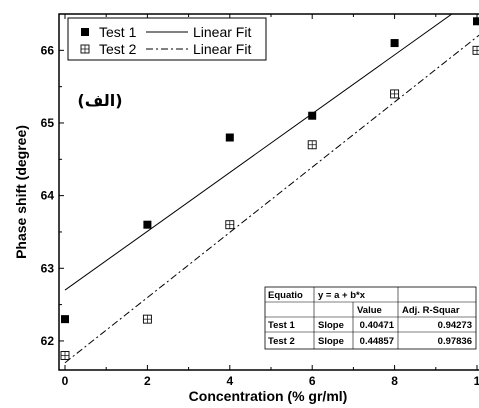 This screenshot has width=479, height=408. What do you see at coordinates (268, 396) in the screenshot?
I see `x-axis-title: Concentration (% gr/ml)` at bounding box center [268, 396].